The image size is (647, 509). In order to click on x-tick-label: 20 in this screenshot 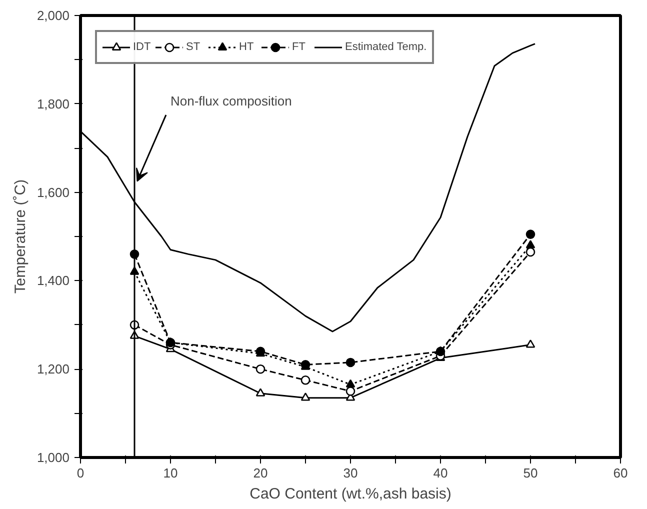, I will do `click(260, 473)`.